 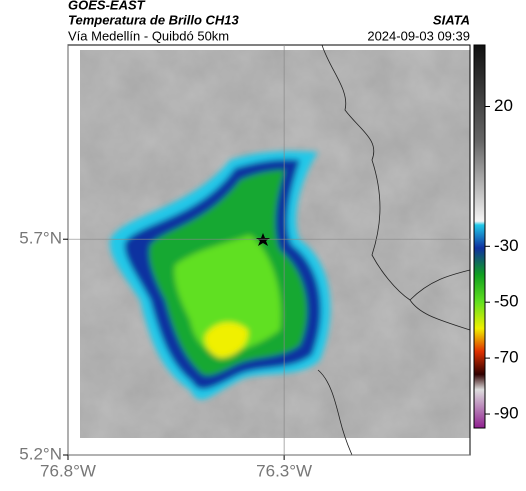 I want to click on x-tick-label: 76.8°W, so click(x=68, y=470).